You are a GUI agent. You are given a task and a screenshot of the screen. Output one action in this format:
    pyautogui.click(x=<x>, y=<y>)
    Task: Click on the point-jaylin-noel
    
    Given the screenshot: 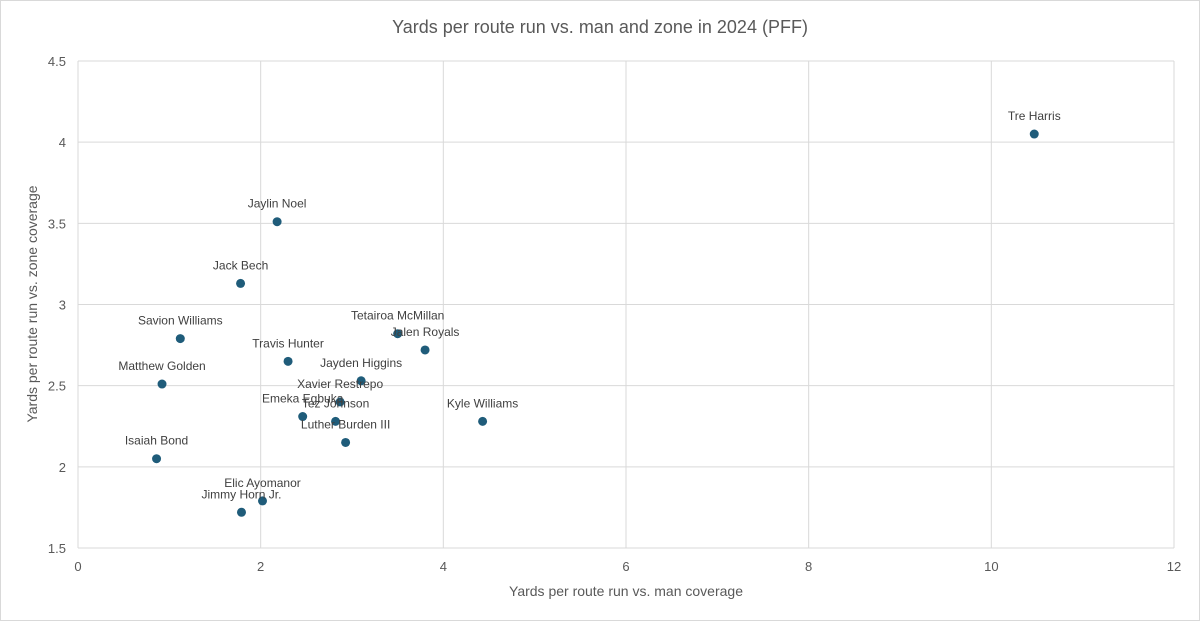 What is the action you would take?
    pyautogui.click(x=277, y=222)
    